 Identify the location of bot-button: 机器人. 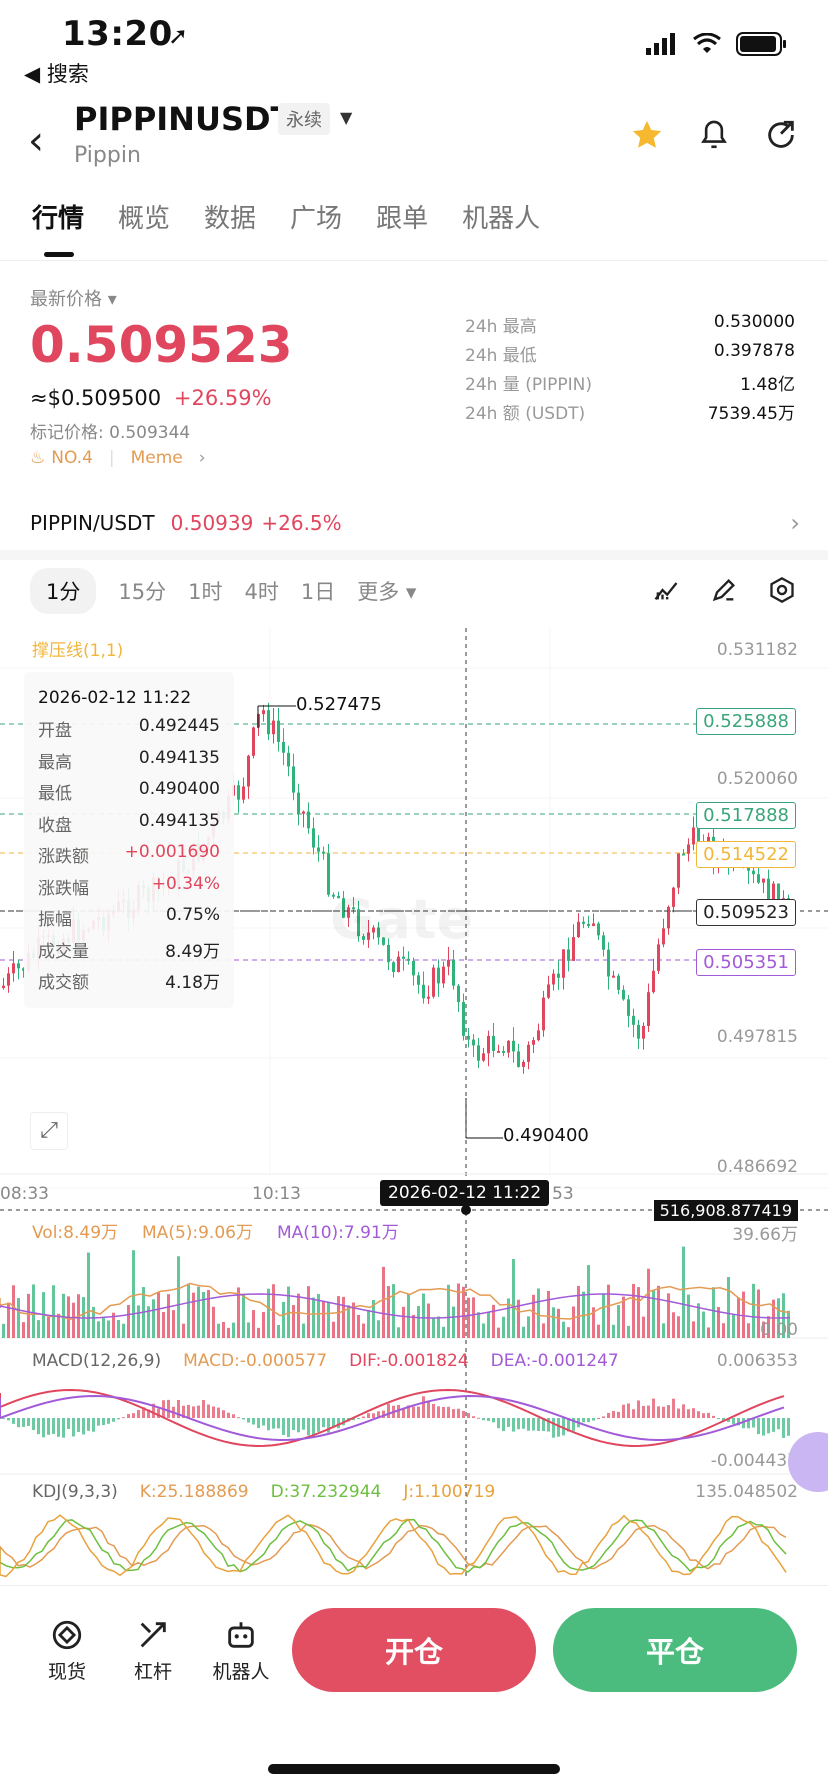
(241, 1651).